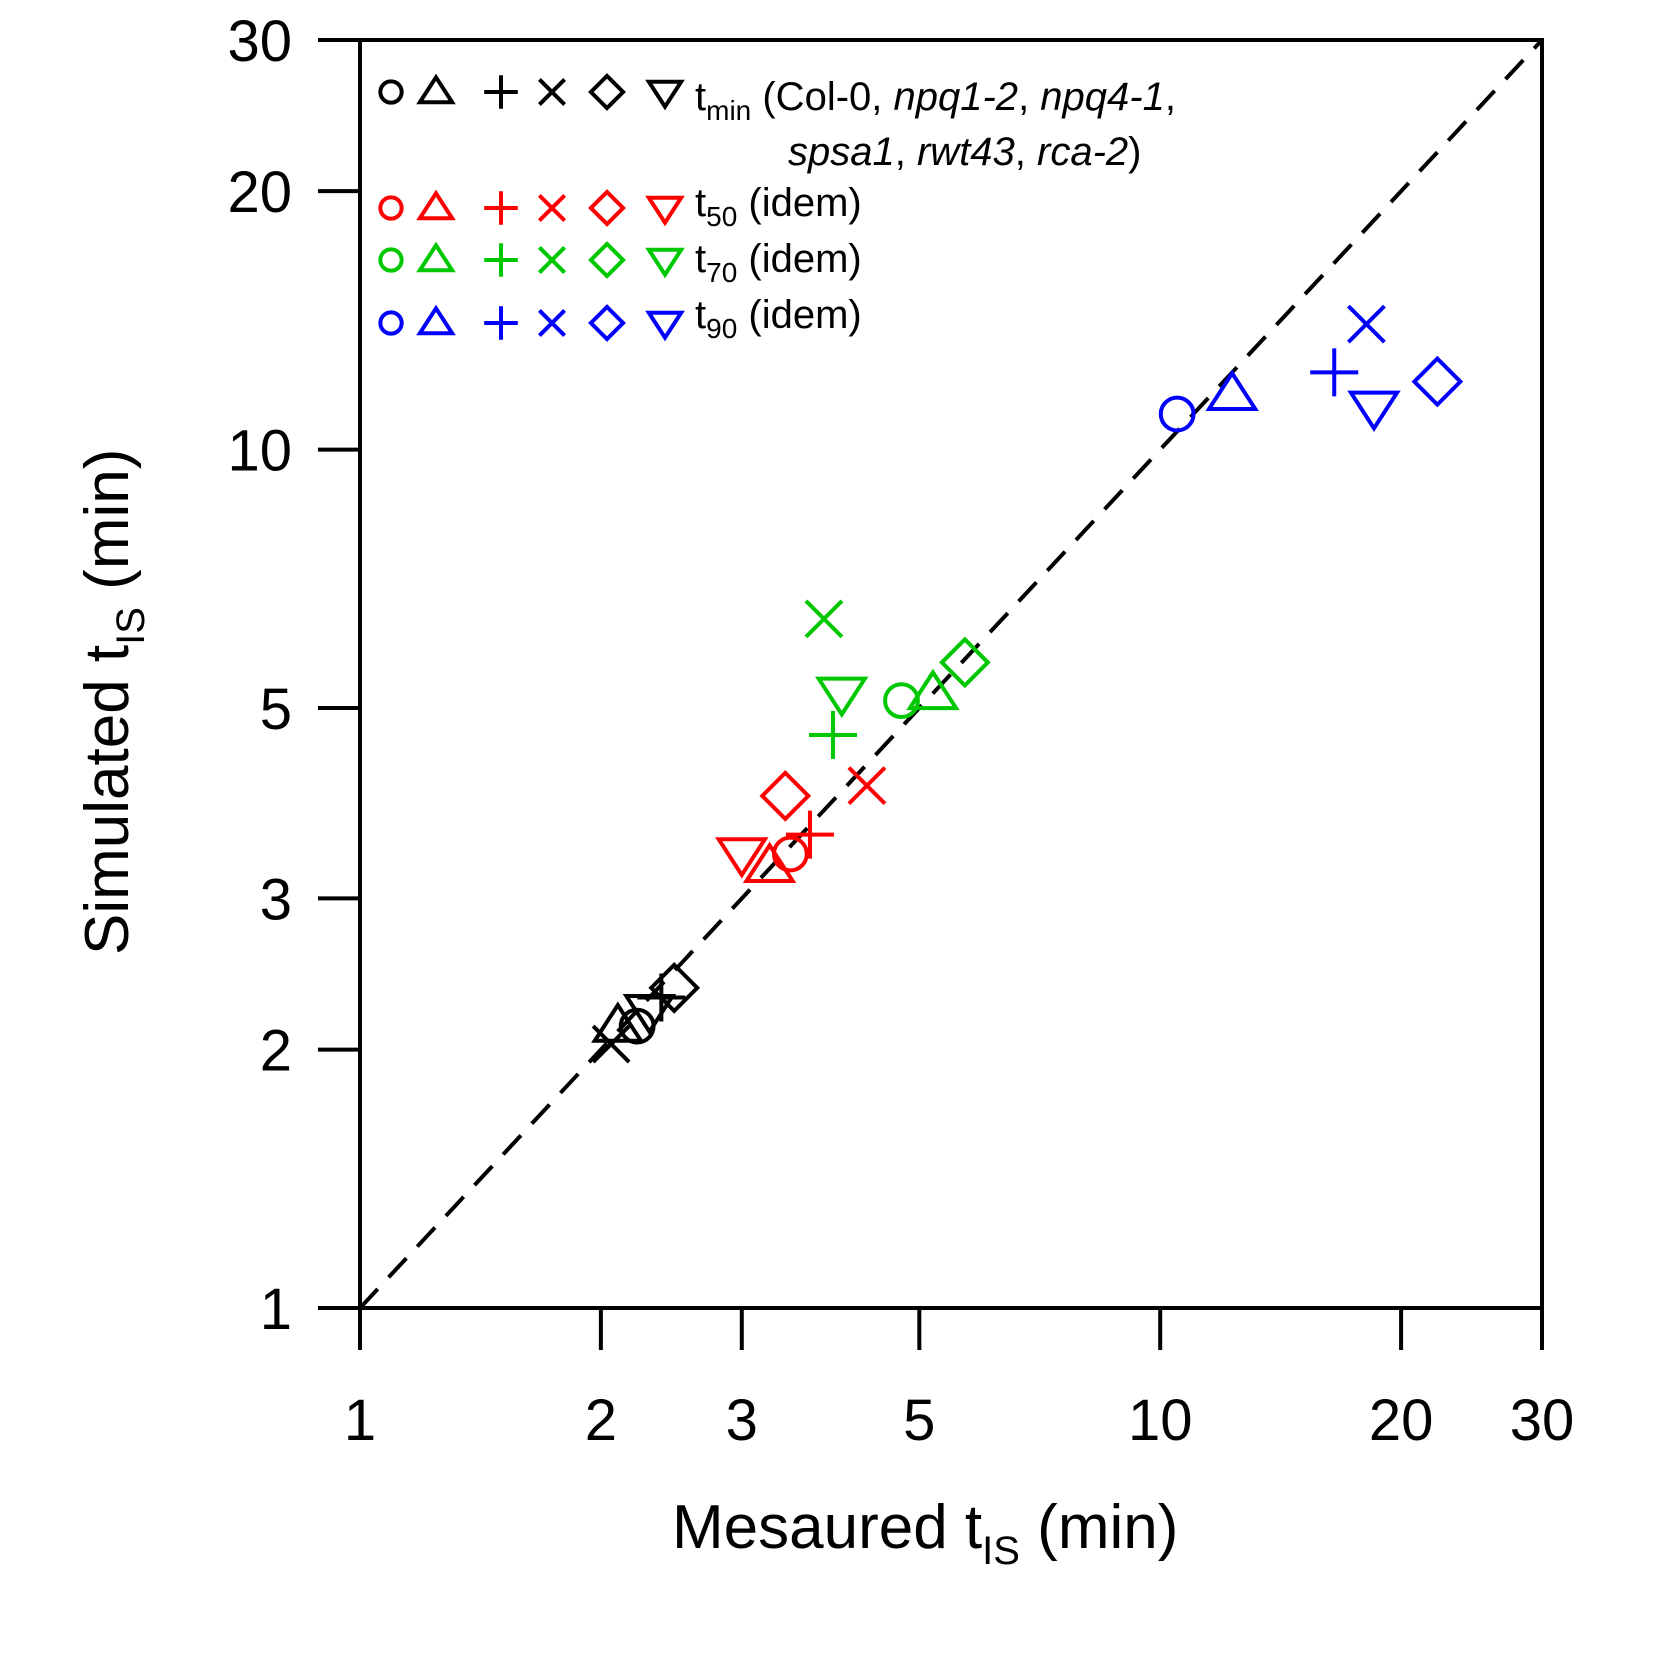 Image resolution: width=1653 pixels, height=1653 pixels. I want to click on legend-t50-cross-marker, so click(552, 208).